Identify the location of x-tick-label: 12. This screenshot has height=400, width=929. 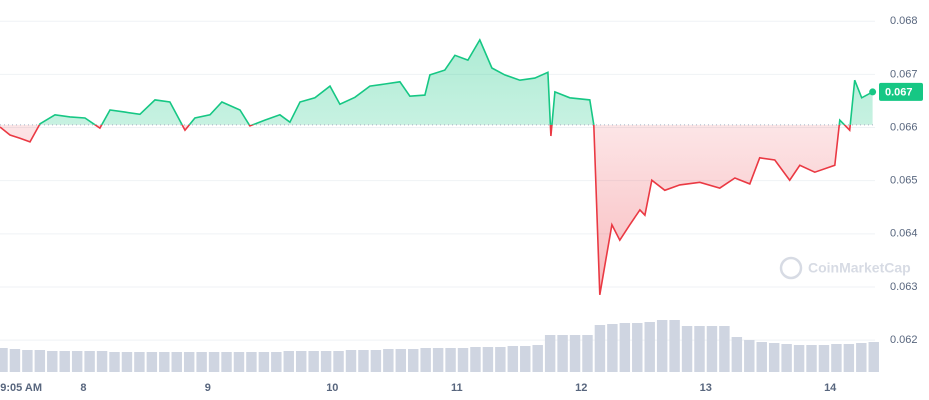
(581, 388).